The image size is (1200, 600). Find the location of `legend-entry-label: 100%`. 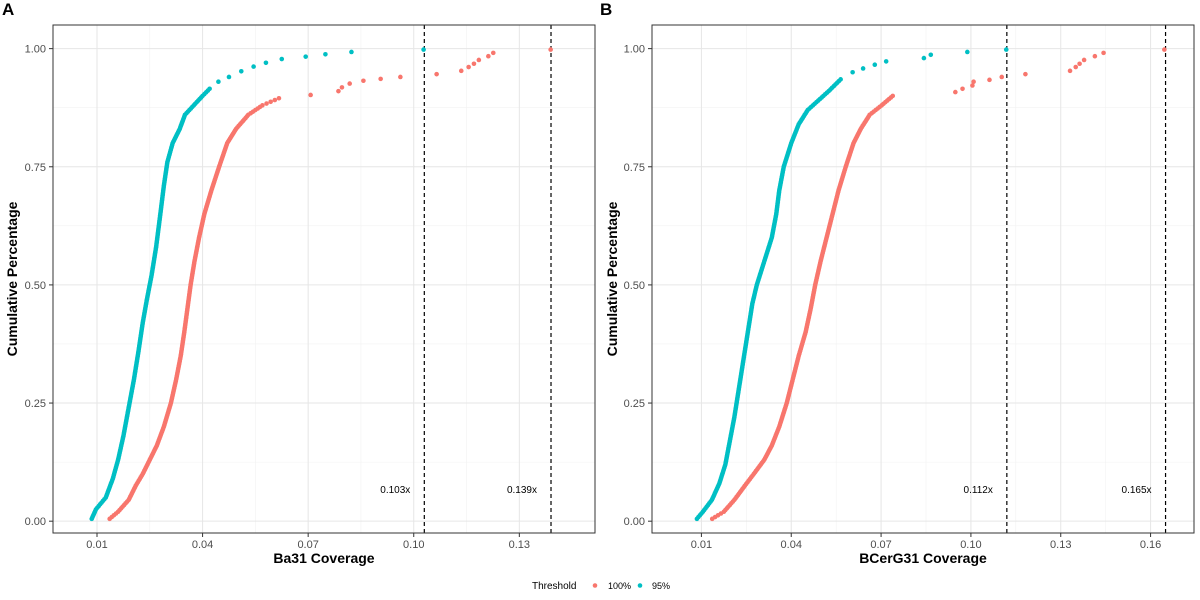

legend-entry-label: 100% is located at coordinates (619, 586).